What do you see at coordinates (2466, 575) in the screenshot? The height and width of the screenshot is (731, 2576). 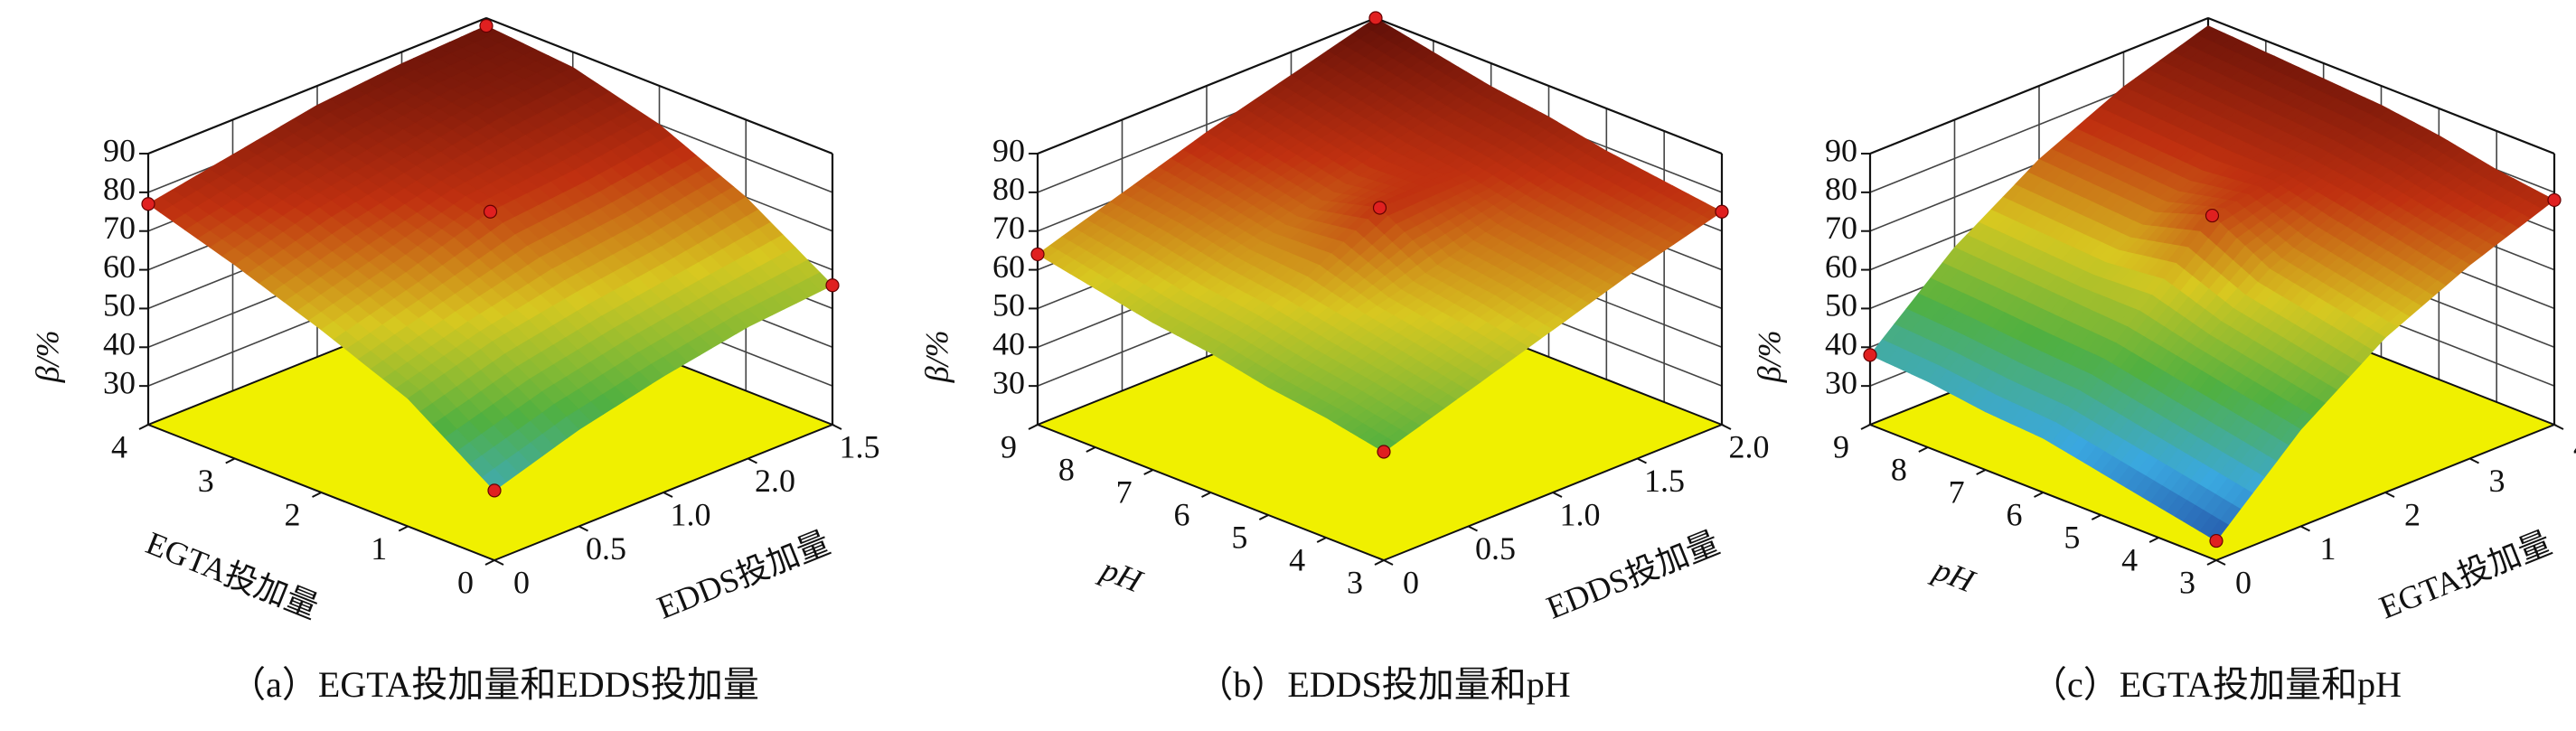 I see `x-axis-label: EGTA投加量` at bounding box center [2466, 575].